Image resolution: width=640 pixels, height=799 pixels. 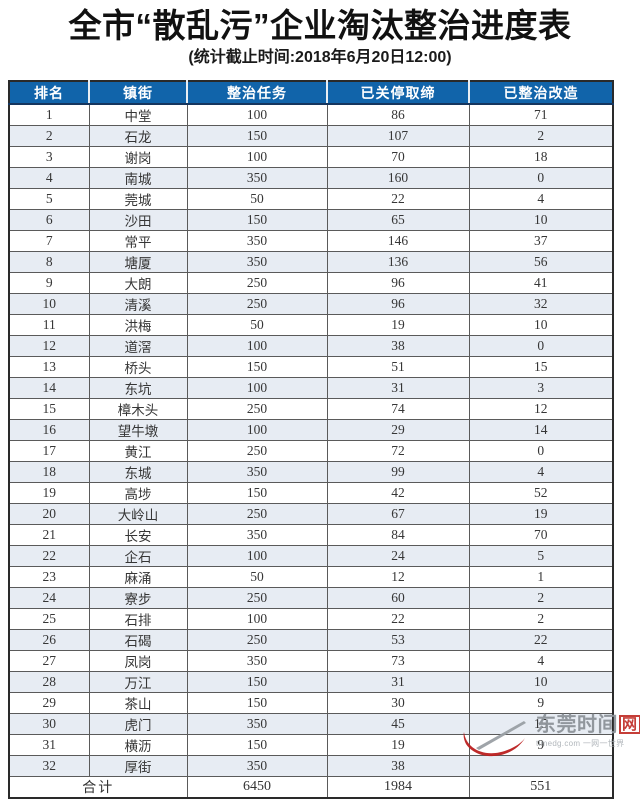 What do you see at coordinates (398, 93) in the screenshot?
I see `column-header-closed: 已关停取缔` at bounding box center [398, 93].